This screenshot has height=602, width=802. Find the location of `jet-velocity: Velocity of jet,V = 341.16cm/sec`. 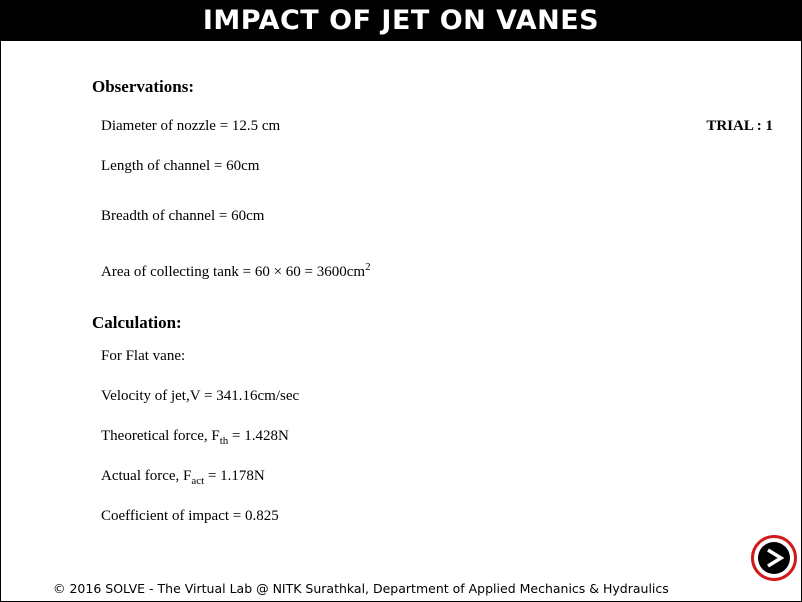

jet-velocity: Velocity of jet,V = 341.16cm/sec is located at coordinates (200, 396).